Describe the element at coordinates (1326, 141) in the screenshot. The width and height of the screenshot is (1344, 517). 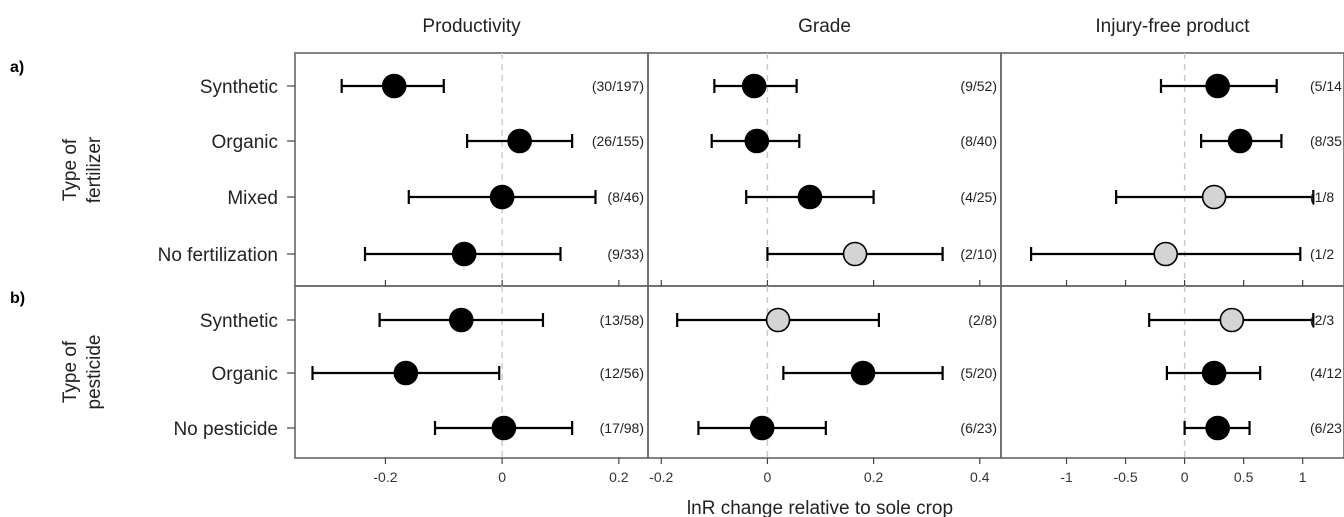
I see `count-label: (8/35` at that location.